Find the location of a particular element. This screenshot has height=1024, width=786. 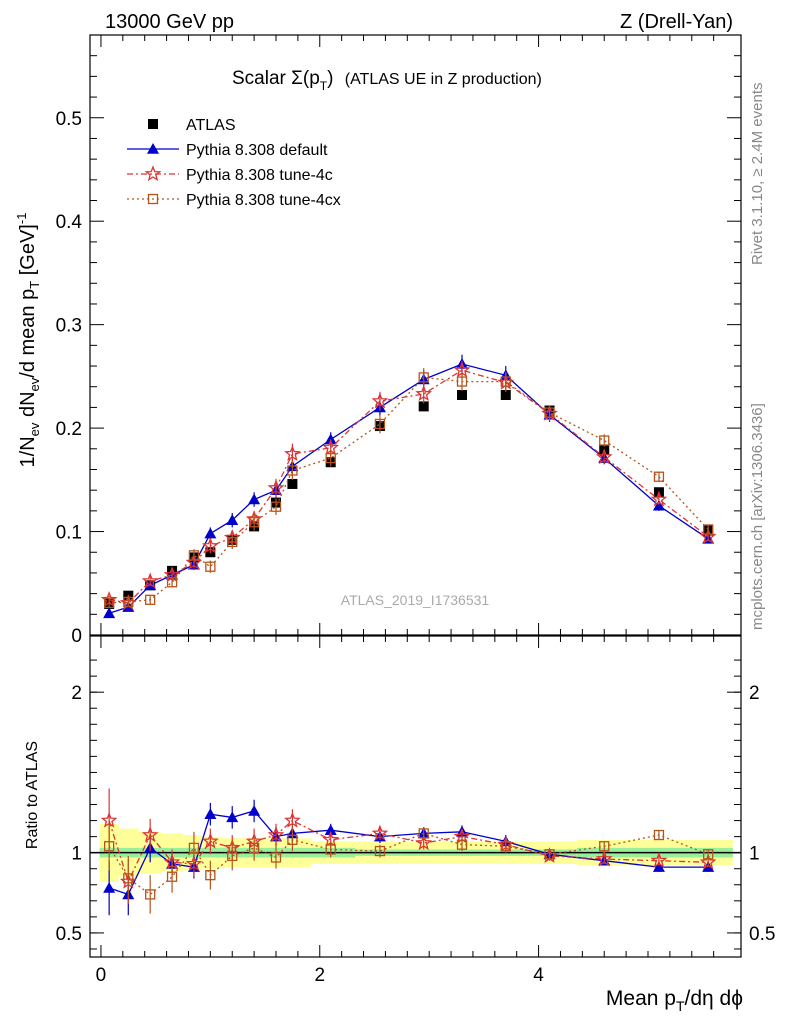

y-tick-label: 0 is located at coordinates (76, 636).